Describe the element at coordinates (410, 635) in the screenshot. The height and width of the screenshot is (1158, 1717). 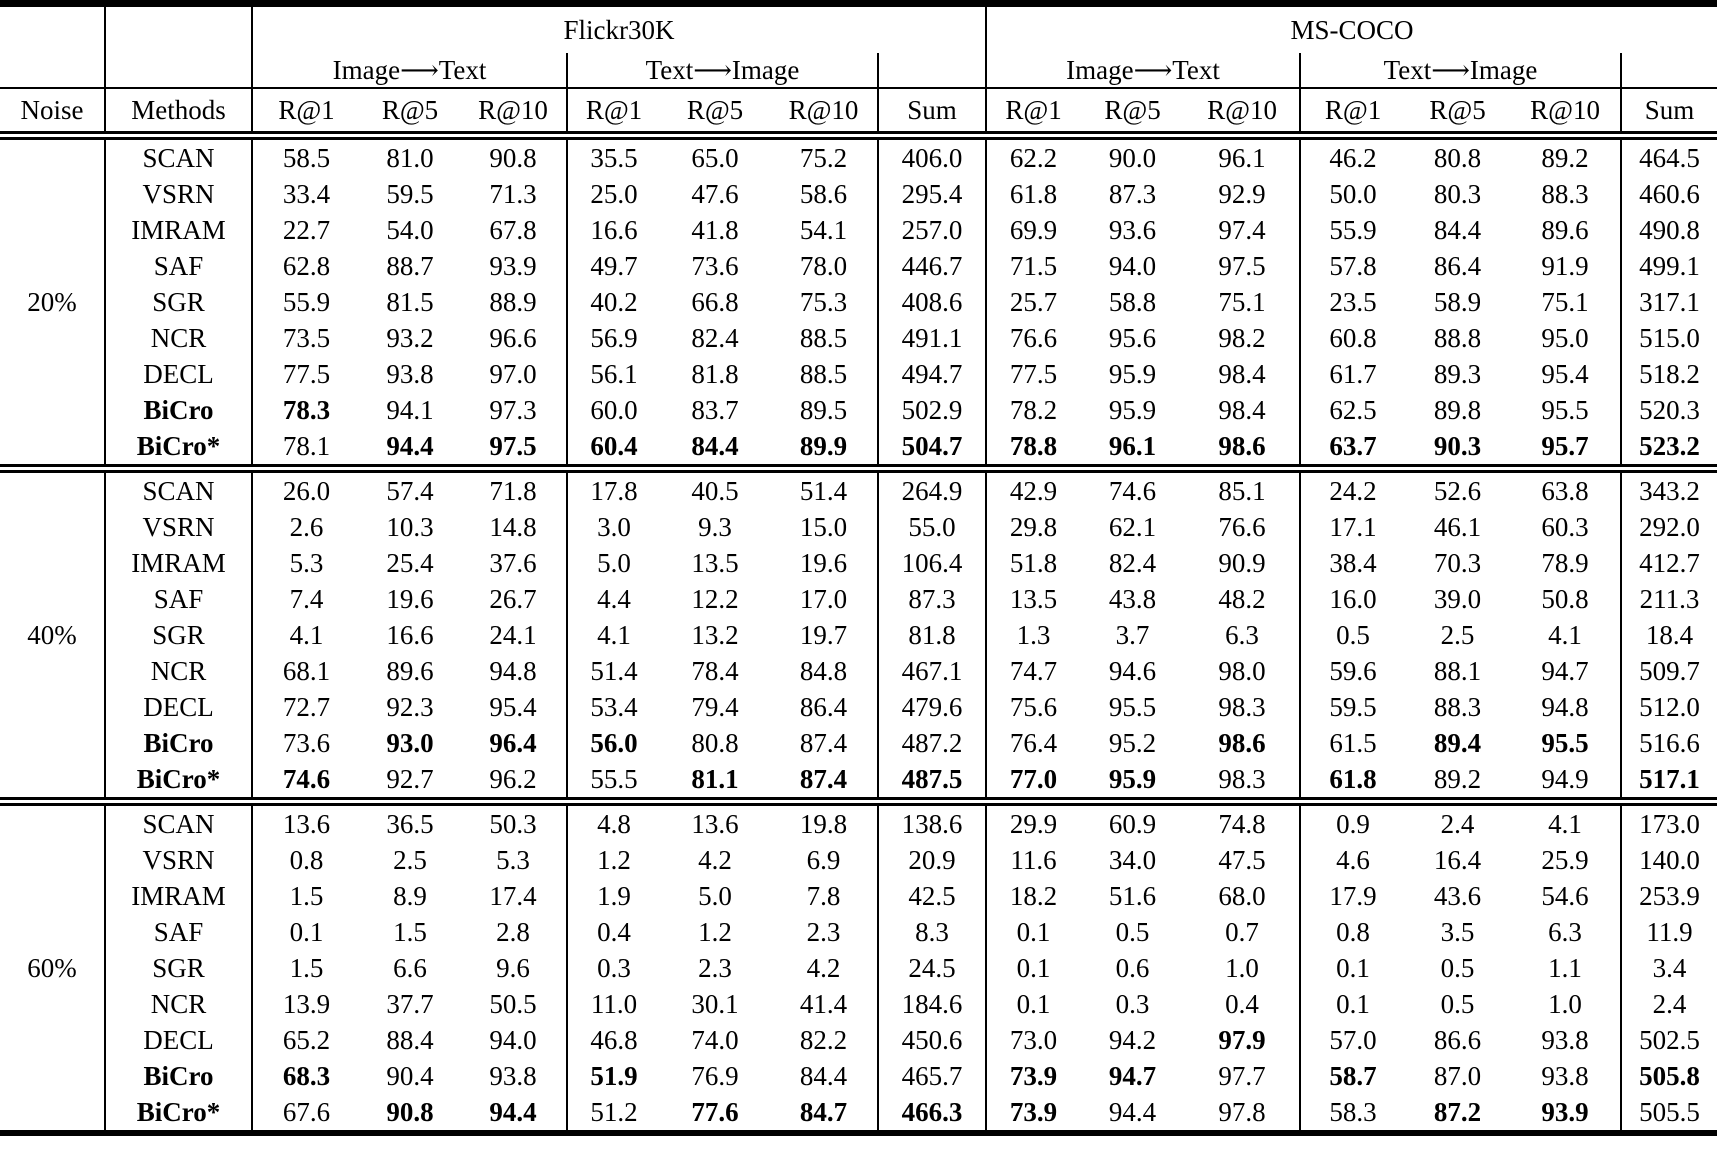
I see `value-cell: 16.6` at that location.